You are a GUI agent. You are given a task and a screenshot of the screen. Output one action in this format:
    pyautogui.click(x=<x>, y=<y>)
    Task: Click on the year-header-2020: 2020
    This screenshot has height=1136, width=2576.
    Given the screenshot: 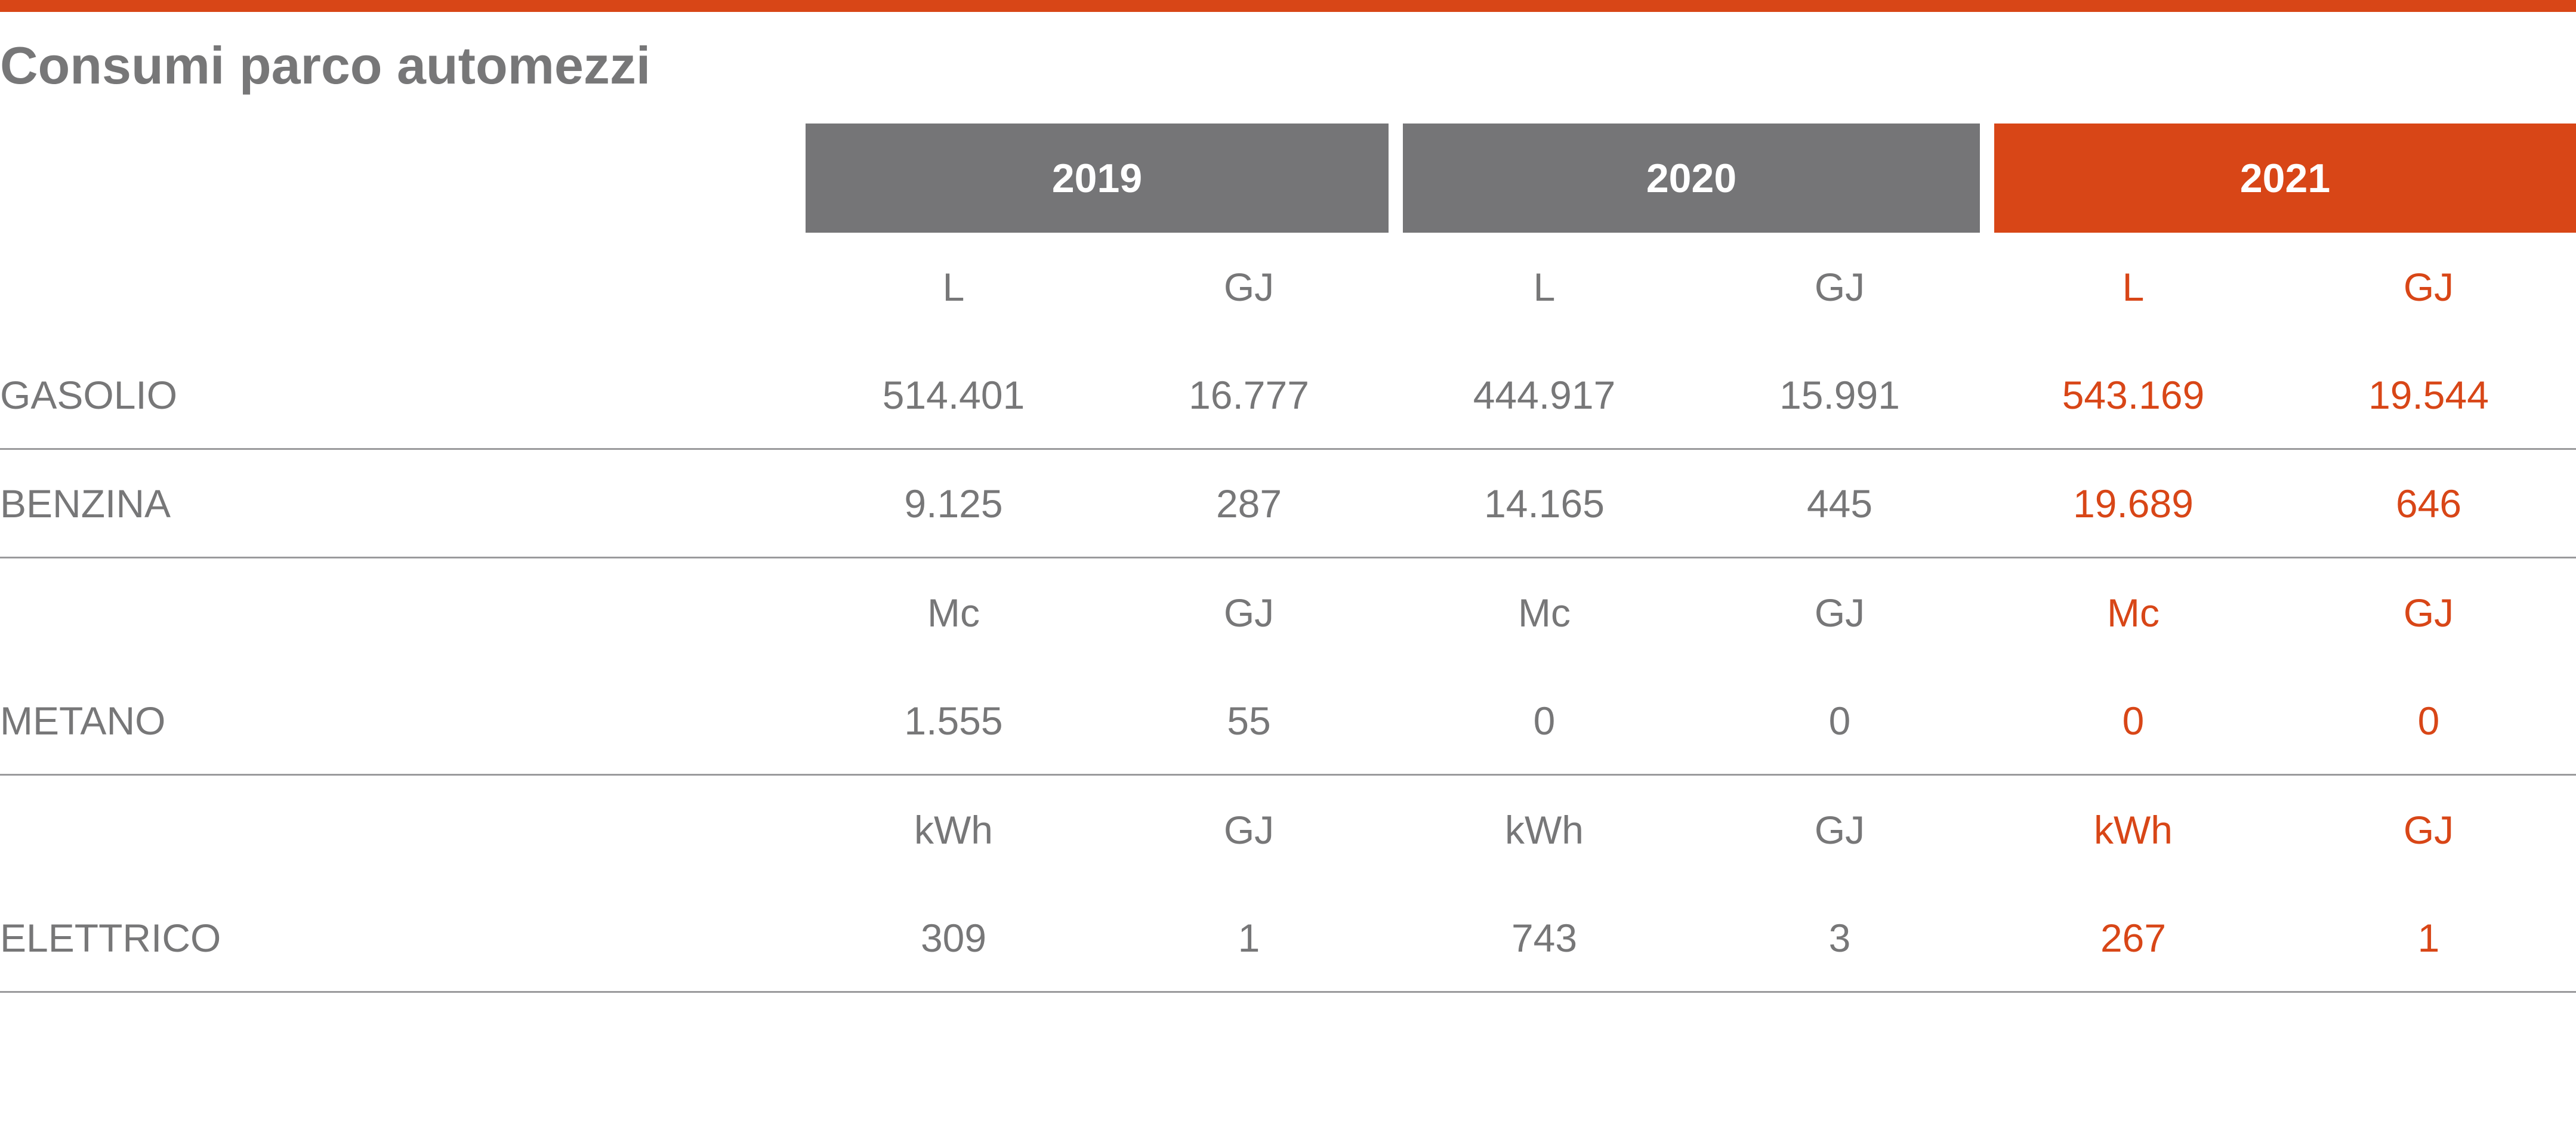 What is the action you would take?
    pyautogui.click(x=1692, y=178)
    